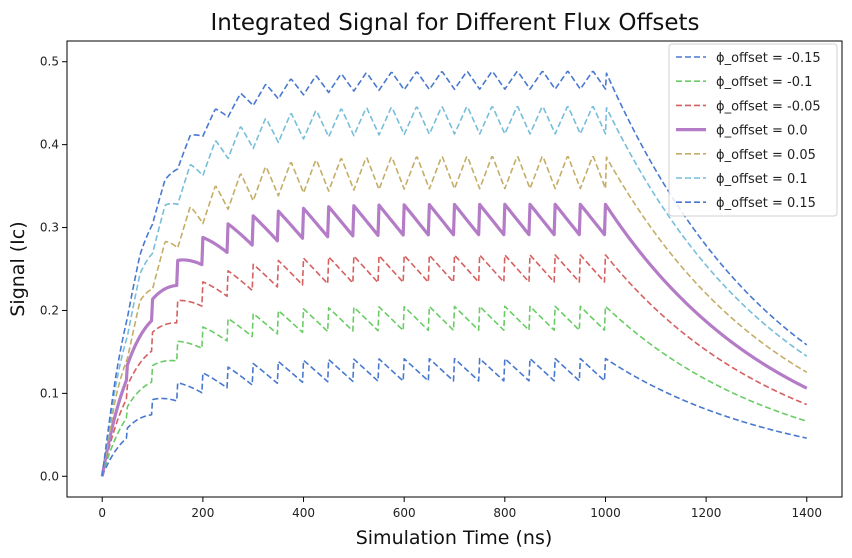 The image size is (852, 558). I want to click on legend-box, so click(753, 130).